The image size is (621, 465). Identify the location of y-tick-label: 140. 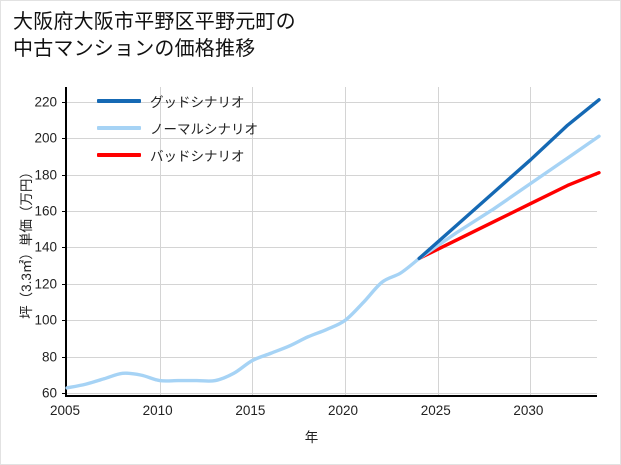
(45, 247).